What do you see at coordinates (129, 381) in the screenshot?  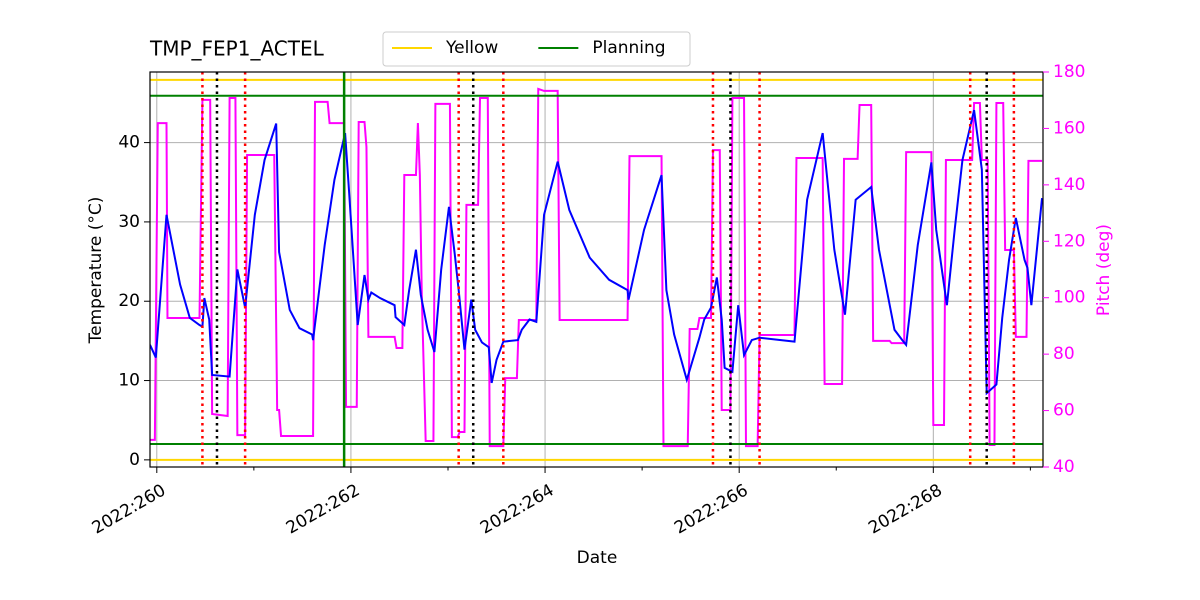 I see `y-tick-label: 10` at bounding box center [129, 381].